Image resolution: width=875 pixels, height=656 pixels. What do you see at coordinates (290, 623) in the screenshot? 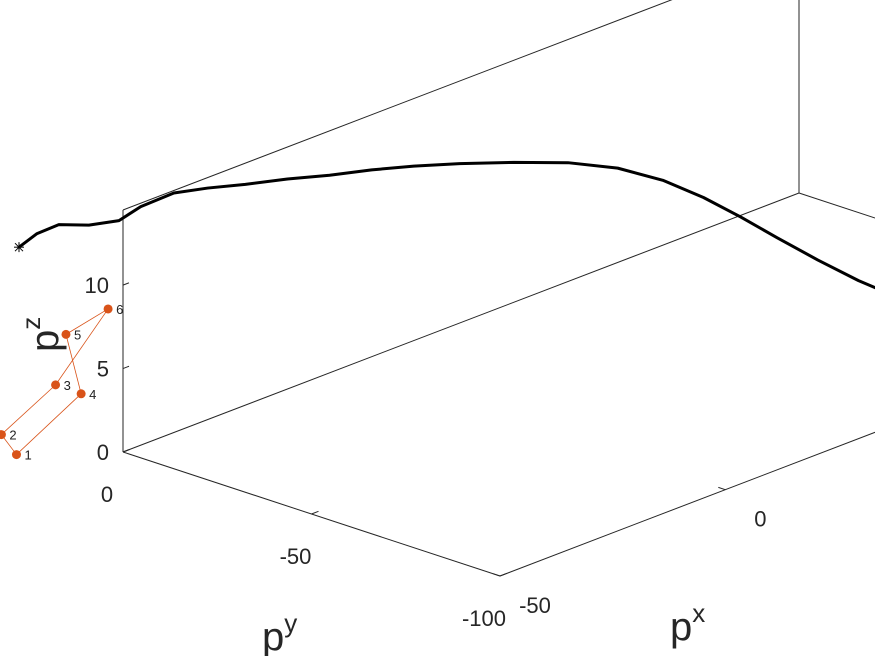
I see `y-axis-label-sup: y` at bounding box center [290, 623].